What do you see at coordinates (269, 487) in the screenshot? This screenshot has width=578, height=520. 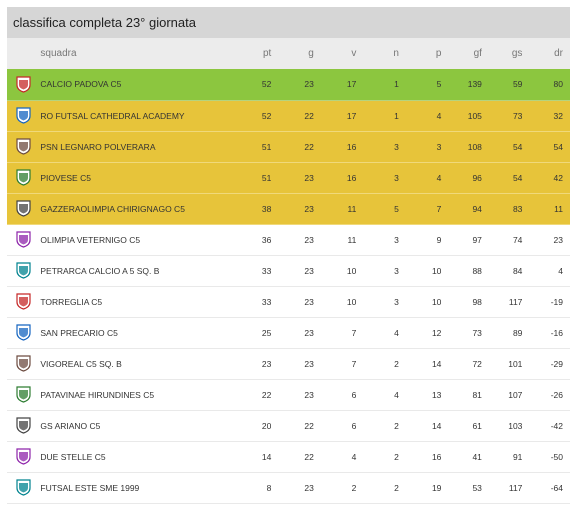 I see `stat-pt: 8` at bounding box center [269, 487].